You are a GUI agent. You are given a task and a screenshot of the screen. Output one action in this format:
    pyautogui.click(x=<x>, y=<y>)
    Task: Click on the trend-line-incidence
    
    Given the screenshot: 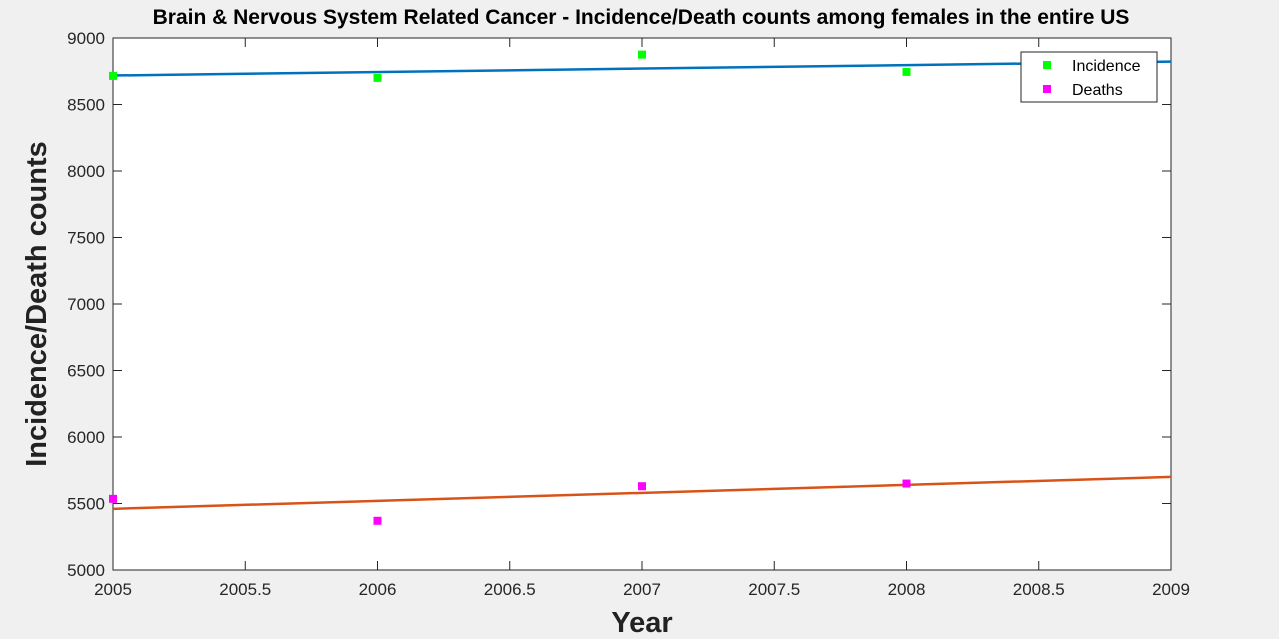 What is the action you would take?
    pyautogui.click(x=642, y=68)
    